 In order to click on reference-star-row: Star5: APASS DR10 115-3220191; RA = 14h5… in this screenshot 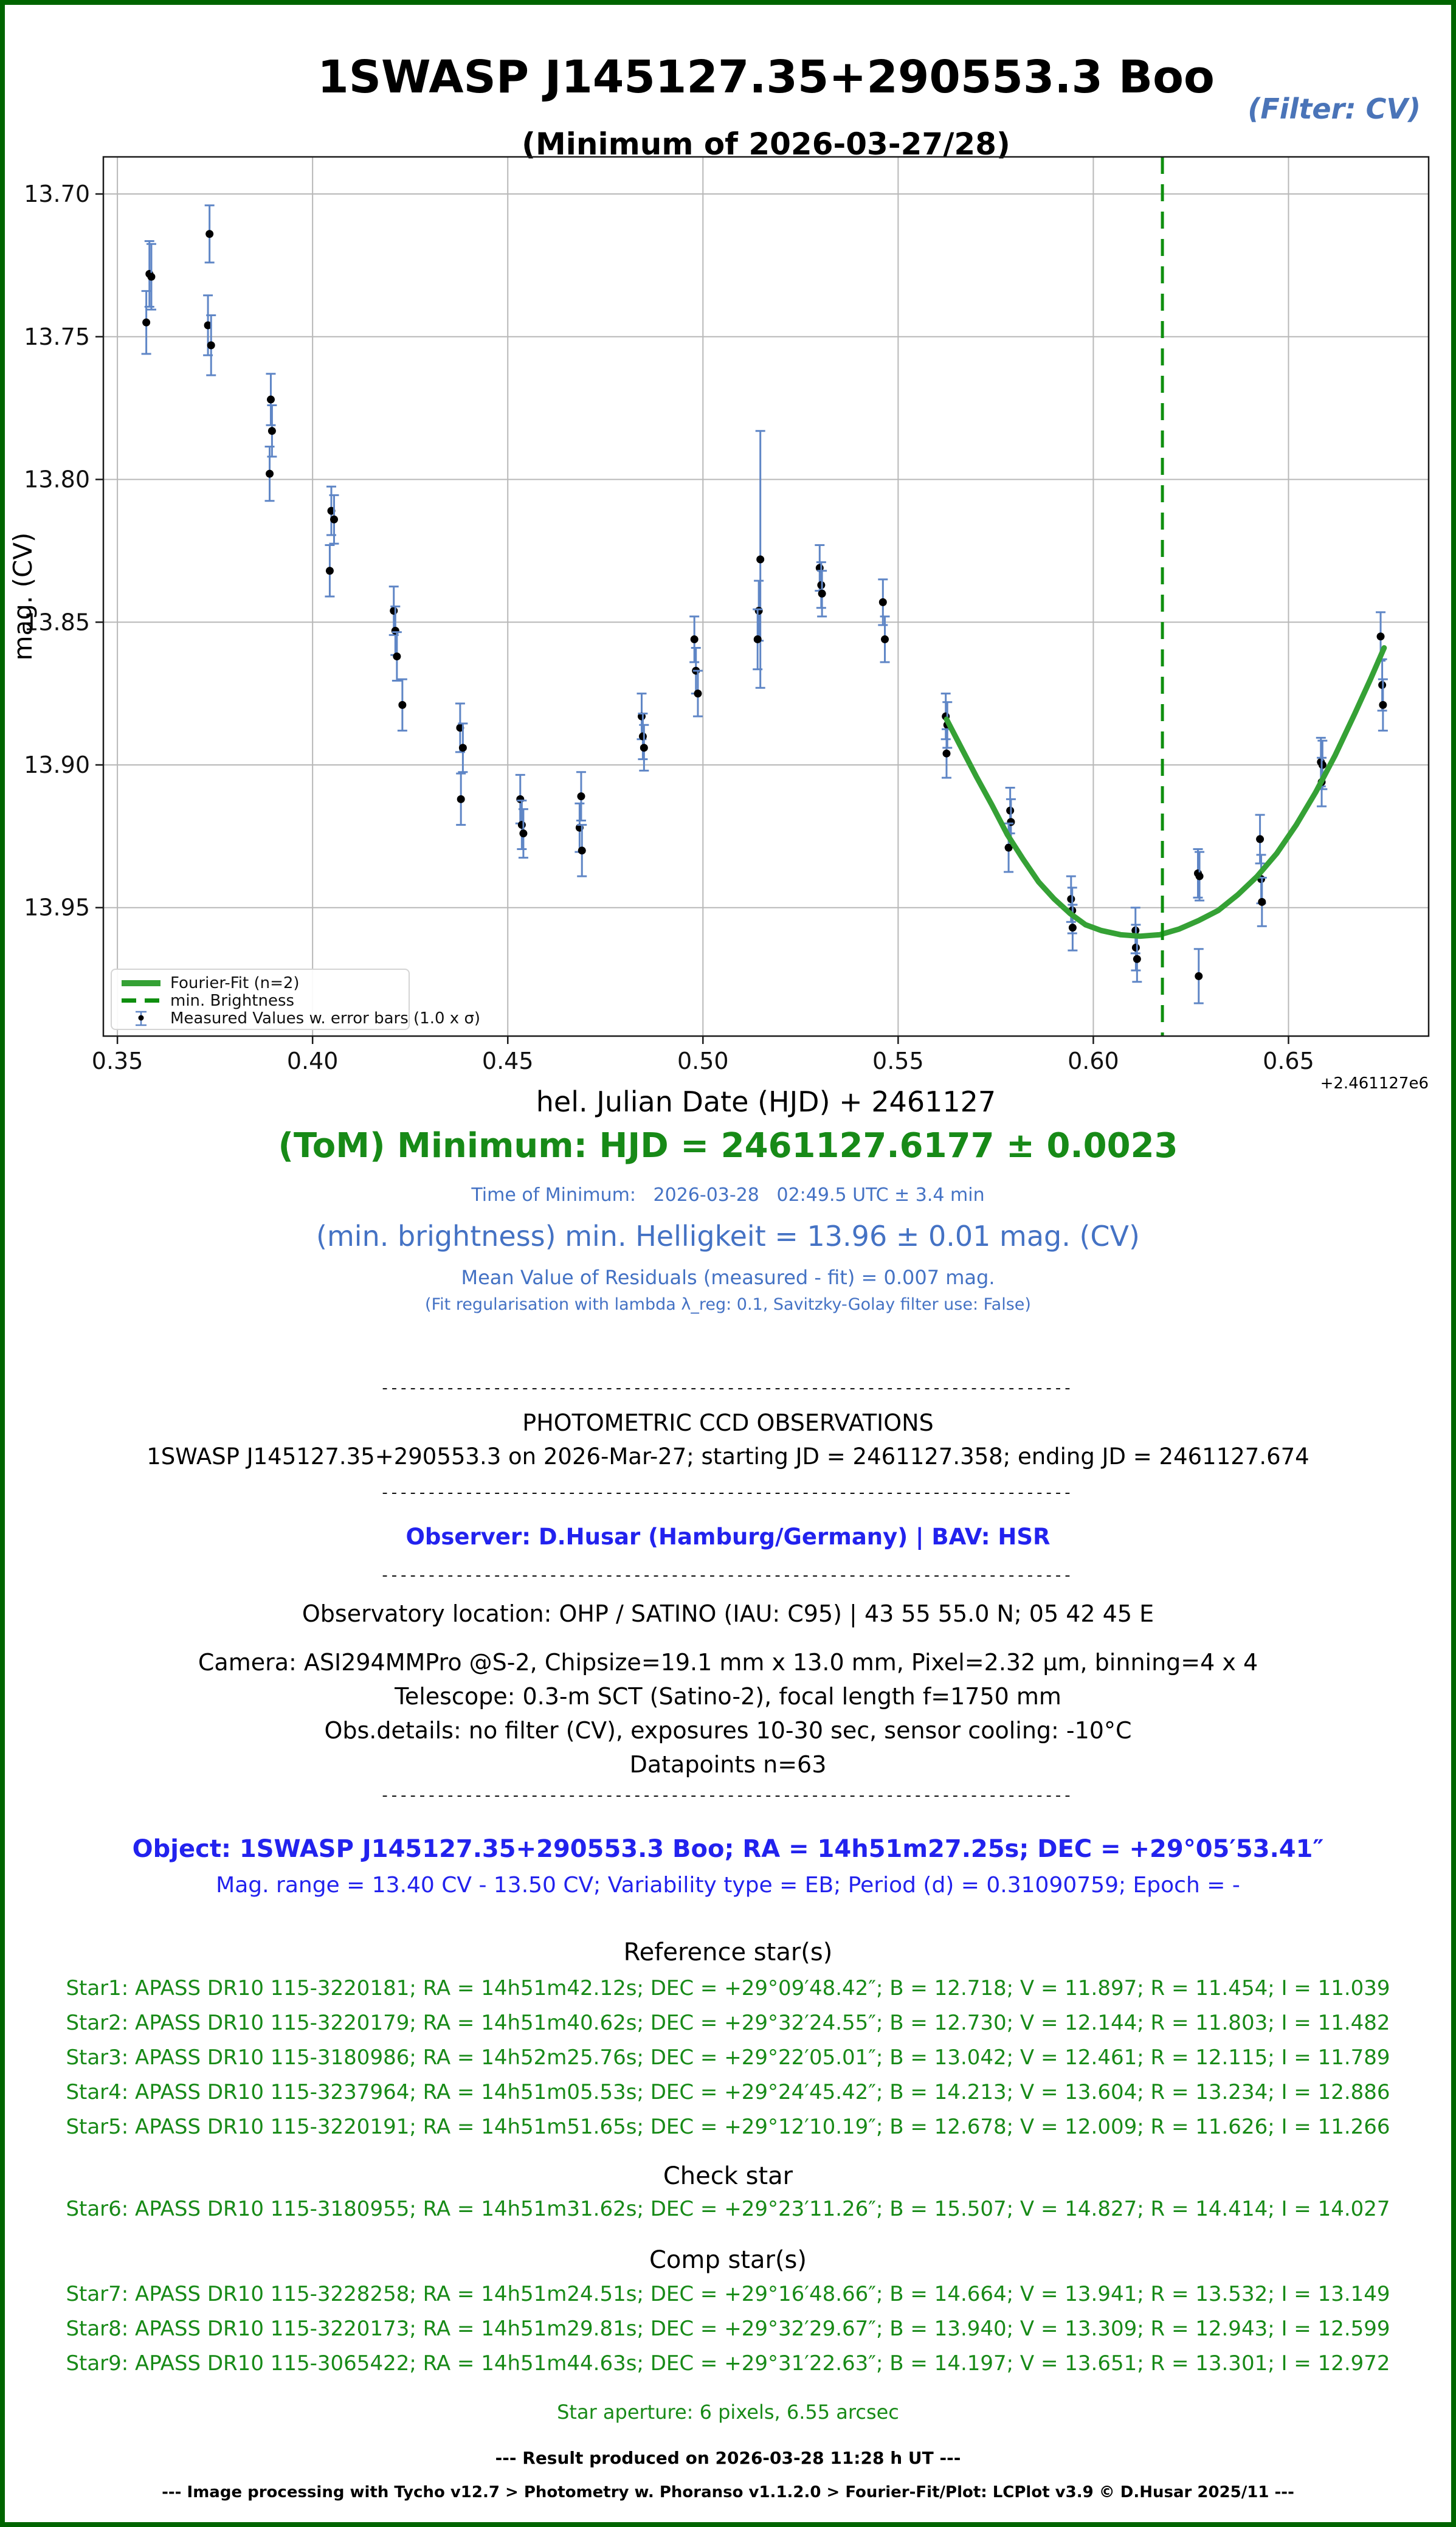, I will do `click(728, 2127)`.